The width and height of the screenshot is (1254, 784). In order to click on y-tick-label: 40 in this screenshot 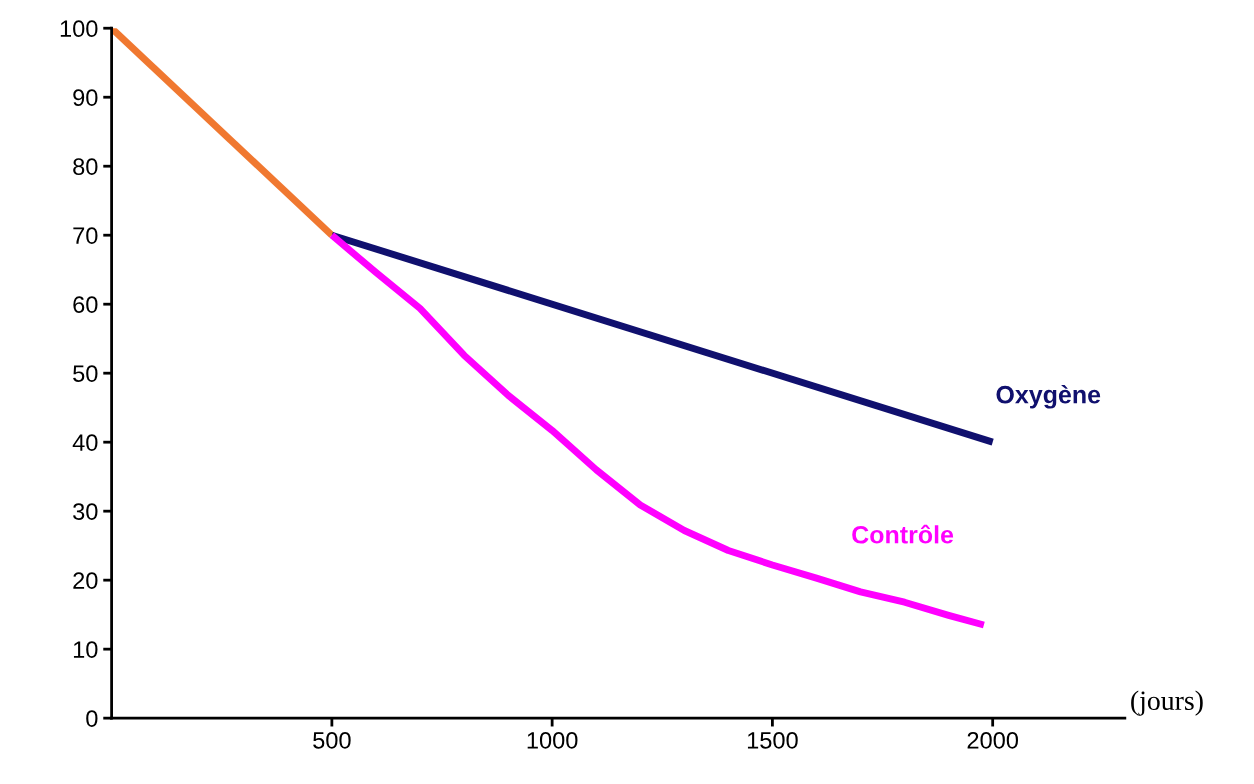, I will do `click(85, 442)`.